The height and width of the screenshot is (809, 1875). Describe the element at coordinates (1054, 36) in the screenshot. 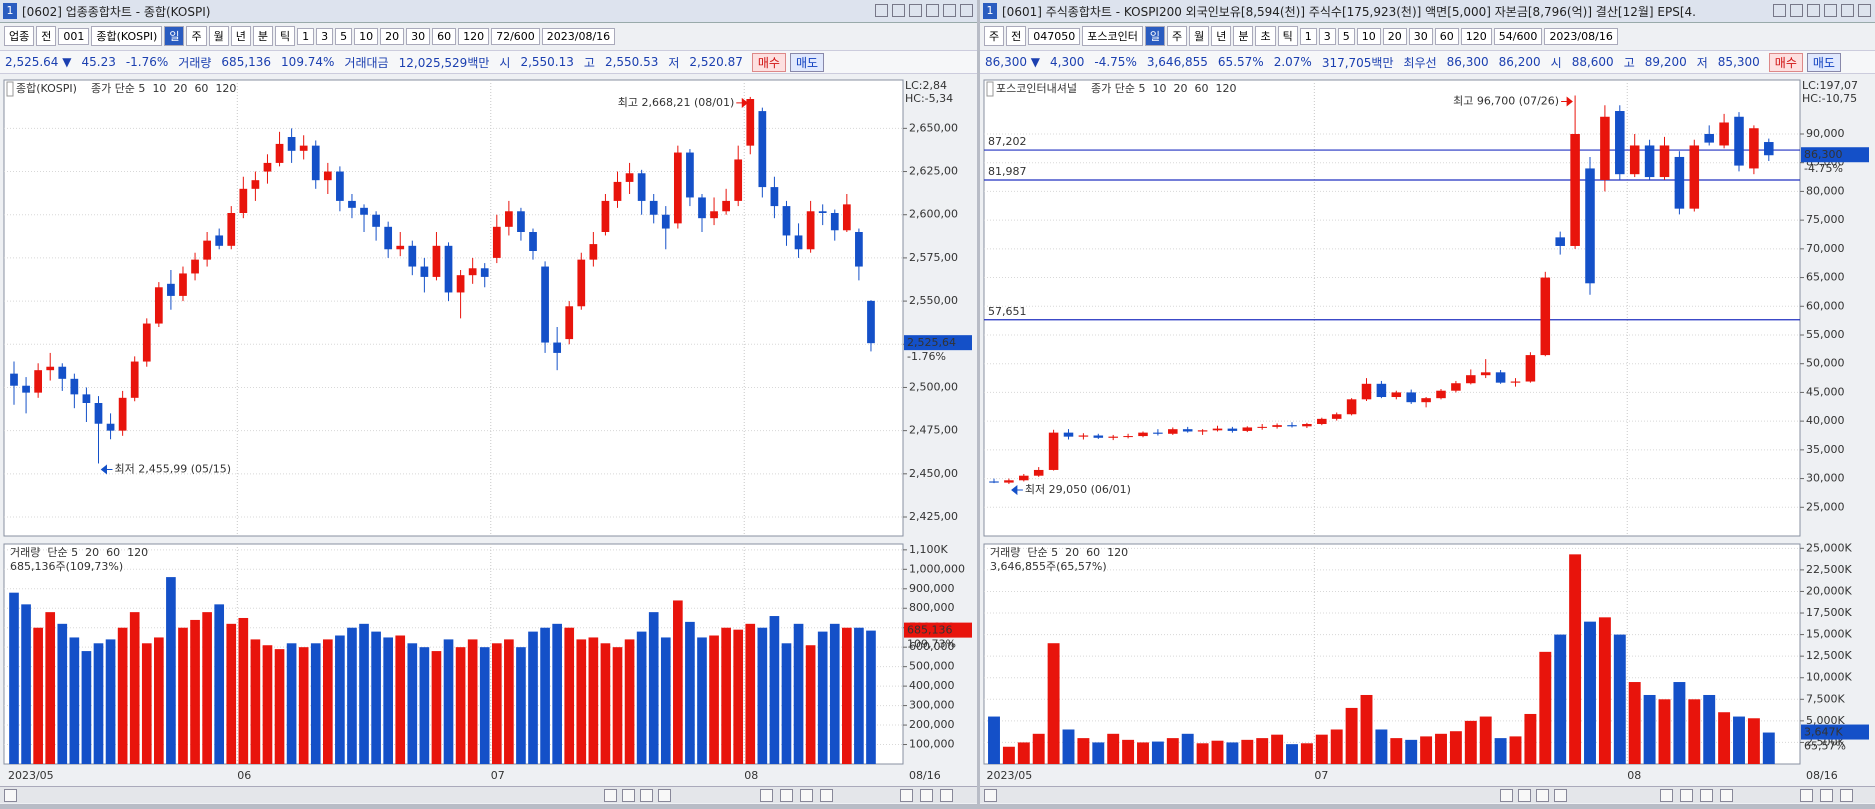

I see `toolbar-item: 047050` at that location.